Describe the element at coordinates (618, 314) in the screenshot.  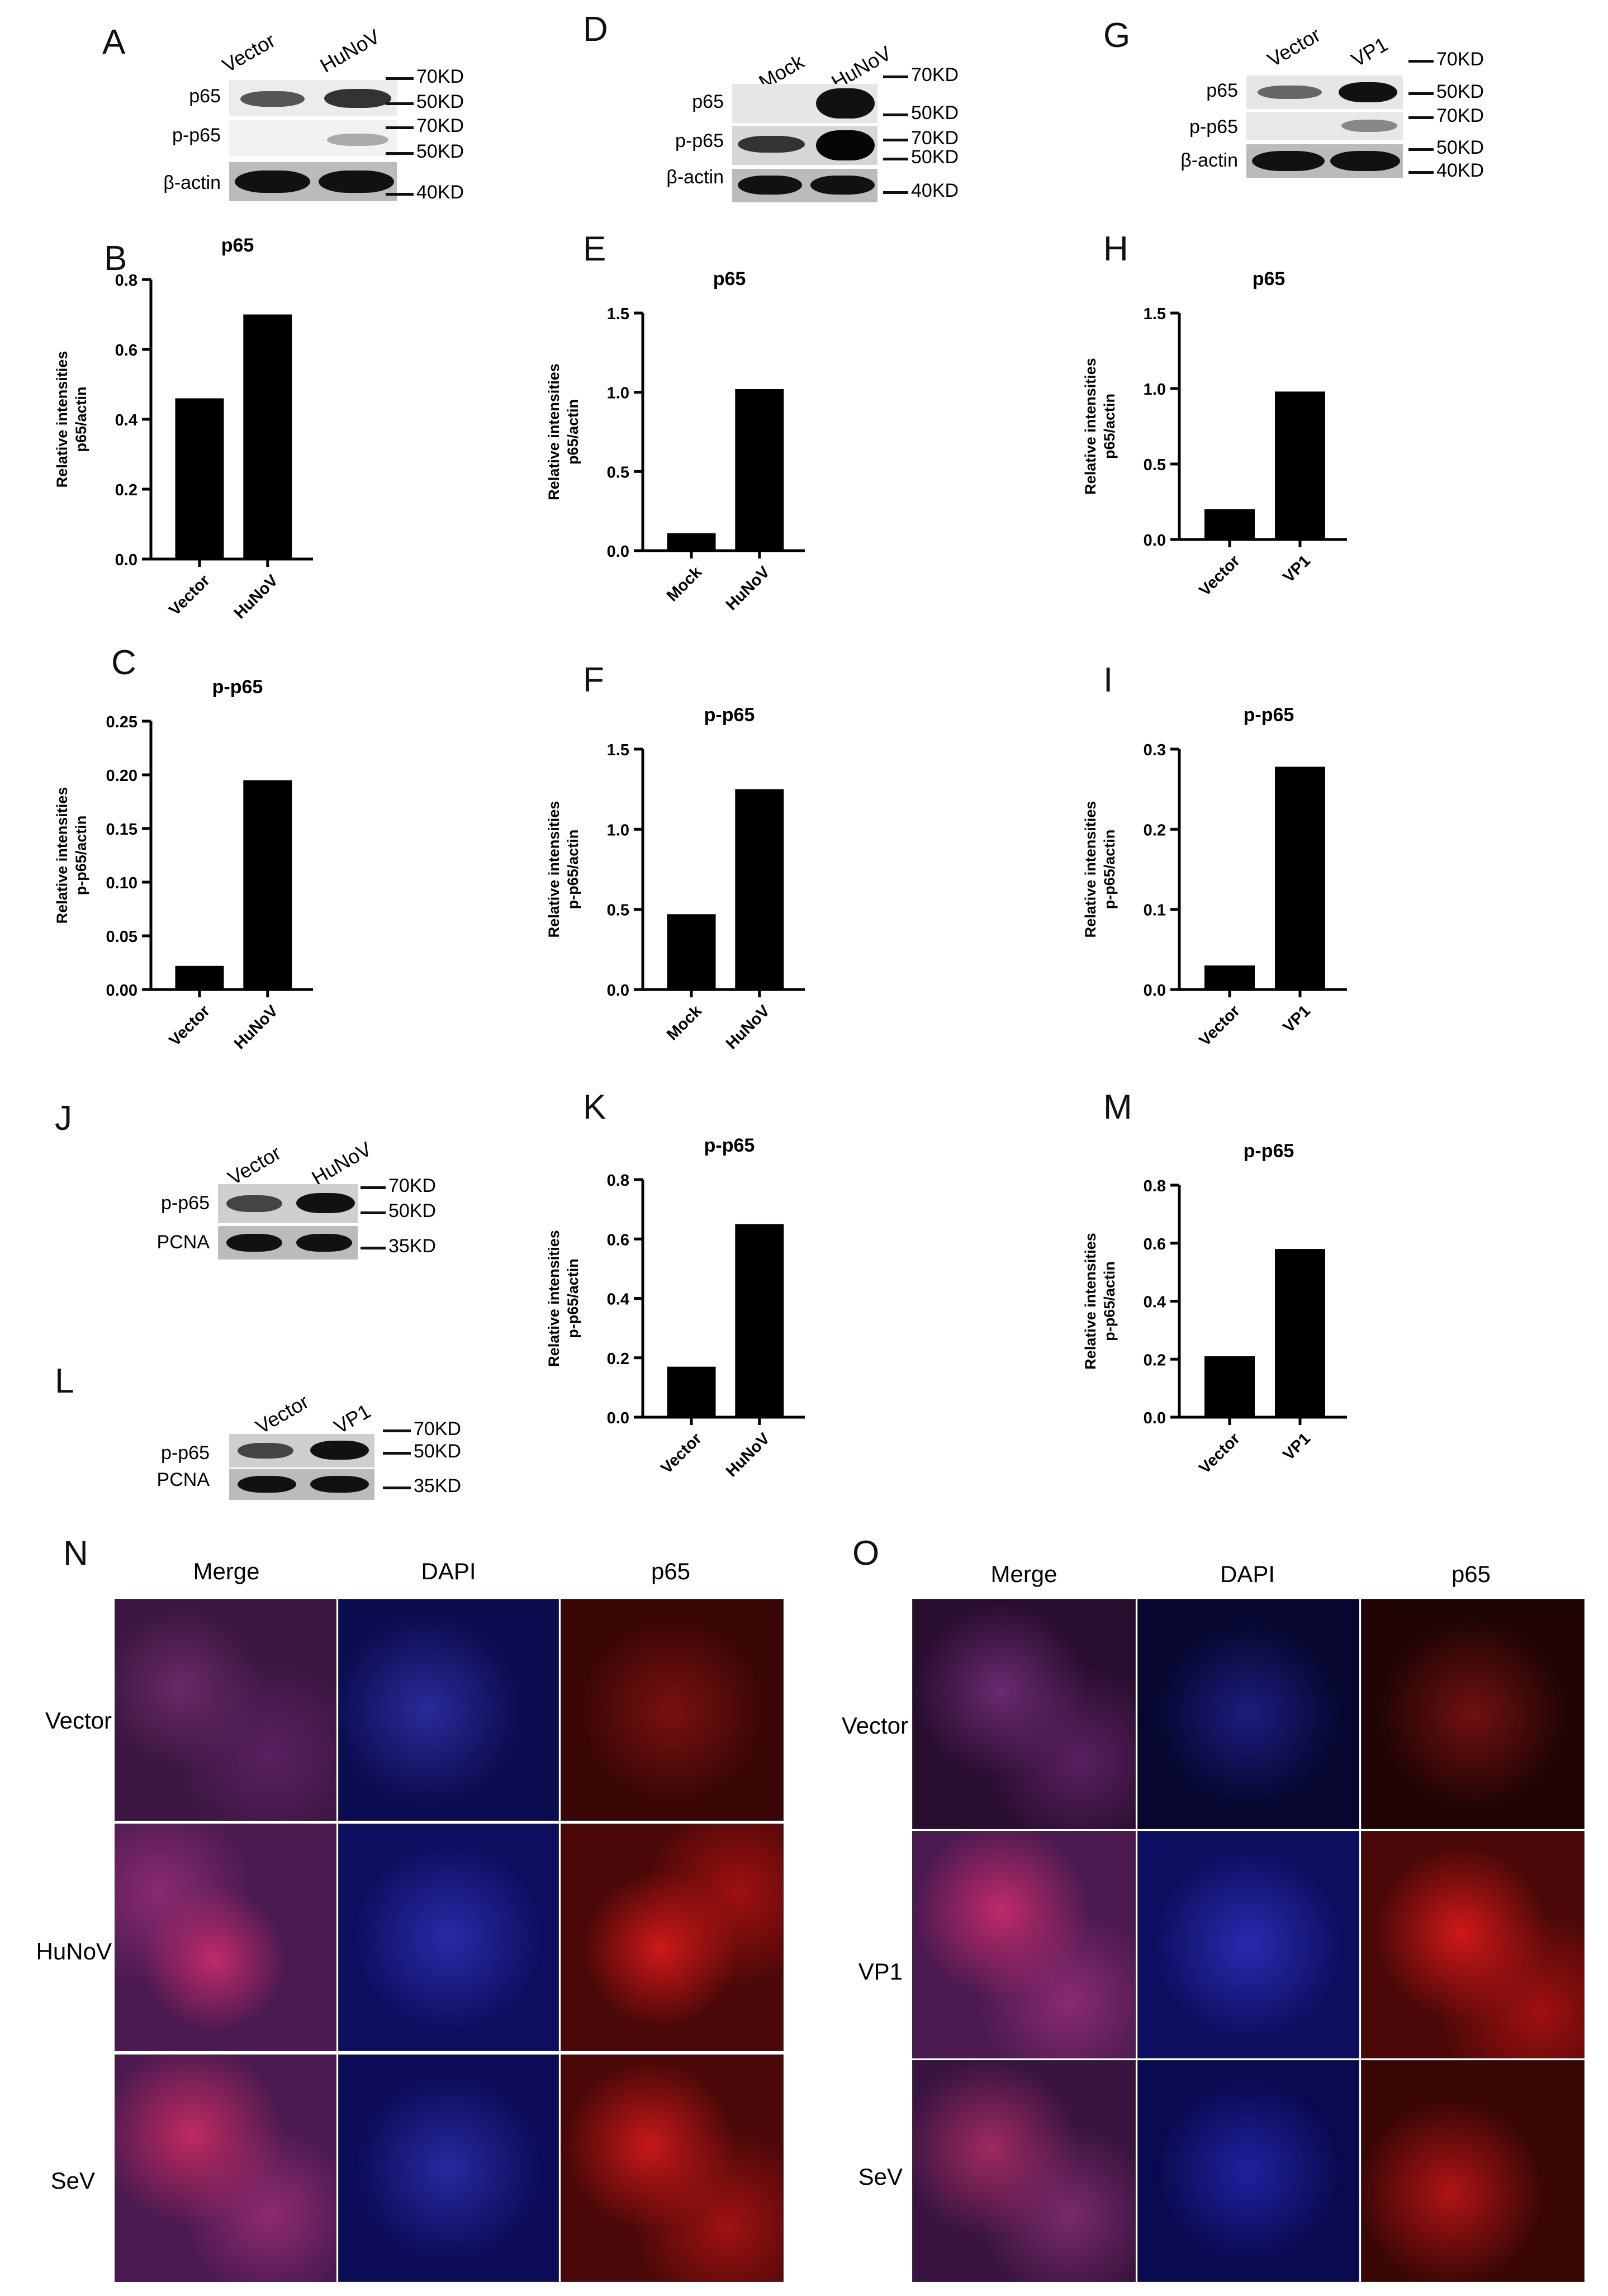
I see `y-tick-label: 1.5` at that location.